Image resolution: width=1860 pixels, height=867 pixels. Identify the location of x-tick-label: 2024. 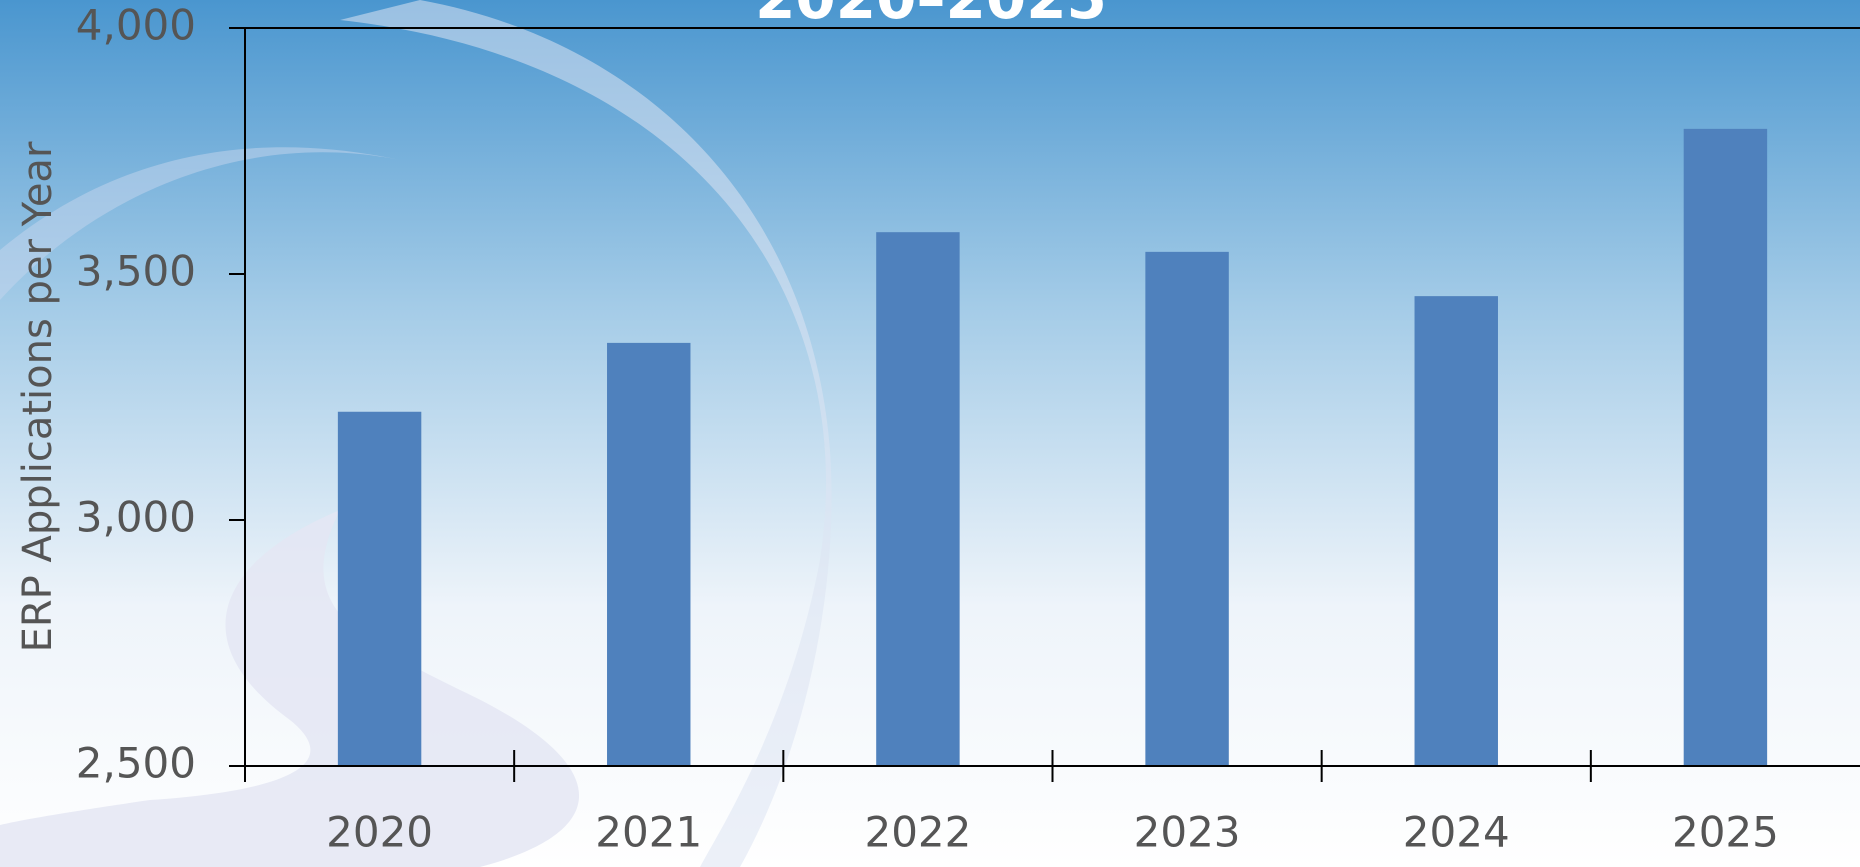
(1456, 832).